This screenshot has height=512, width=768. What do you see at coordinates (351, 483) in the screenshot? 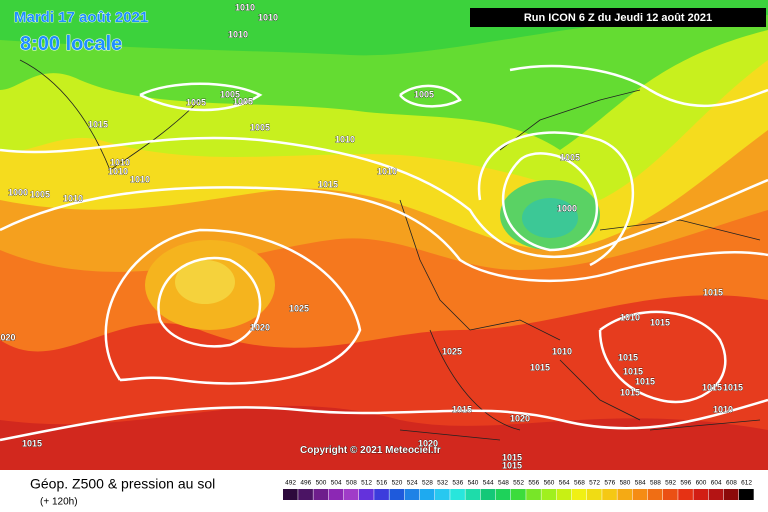
I see `colorbar-label: 508` at bounding box center [351, 483].